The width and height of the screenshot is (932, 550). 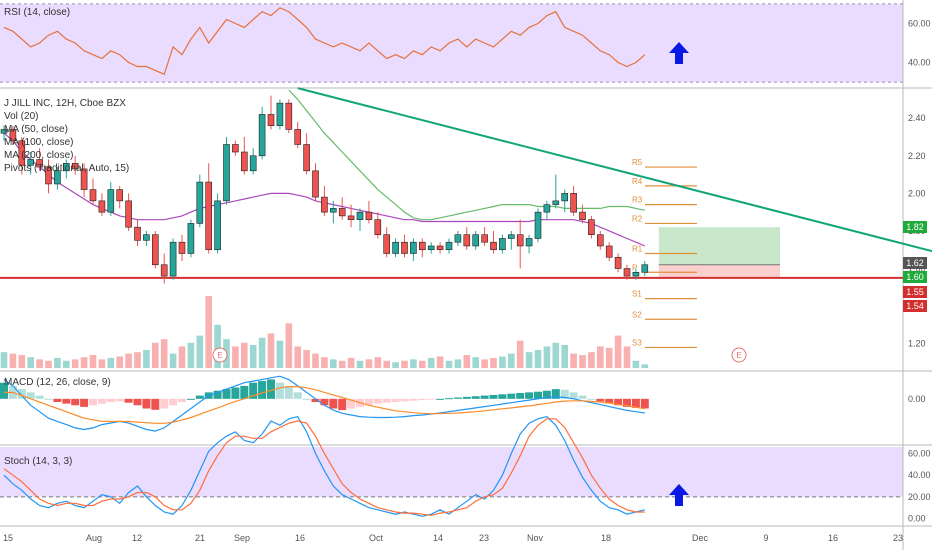 I want to click on stoch-d-line, so click(x=324, y=467).